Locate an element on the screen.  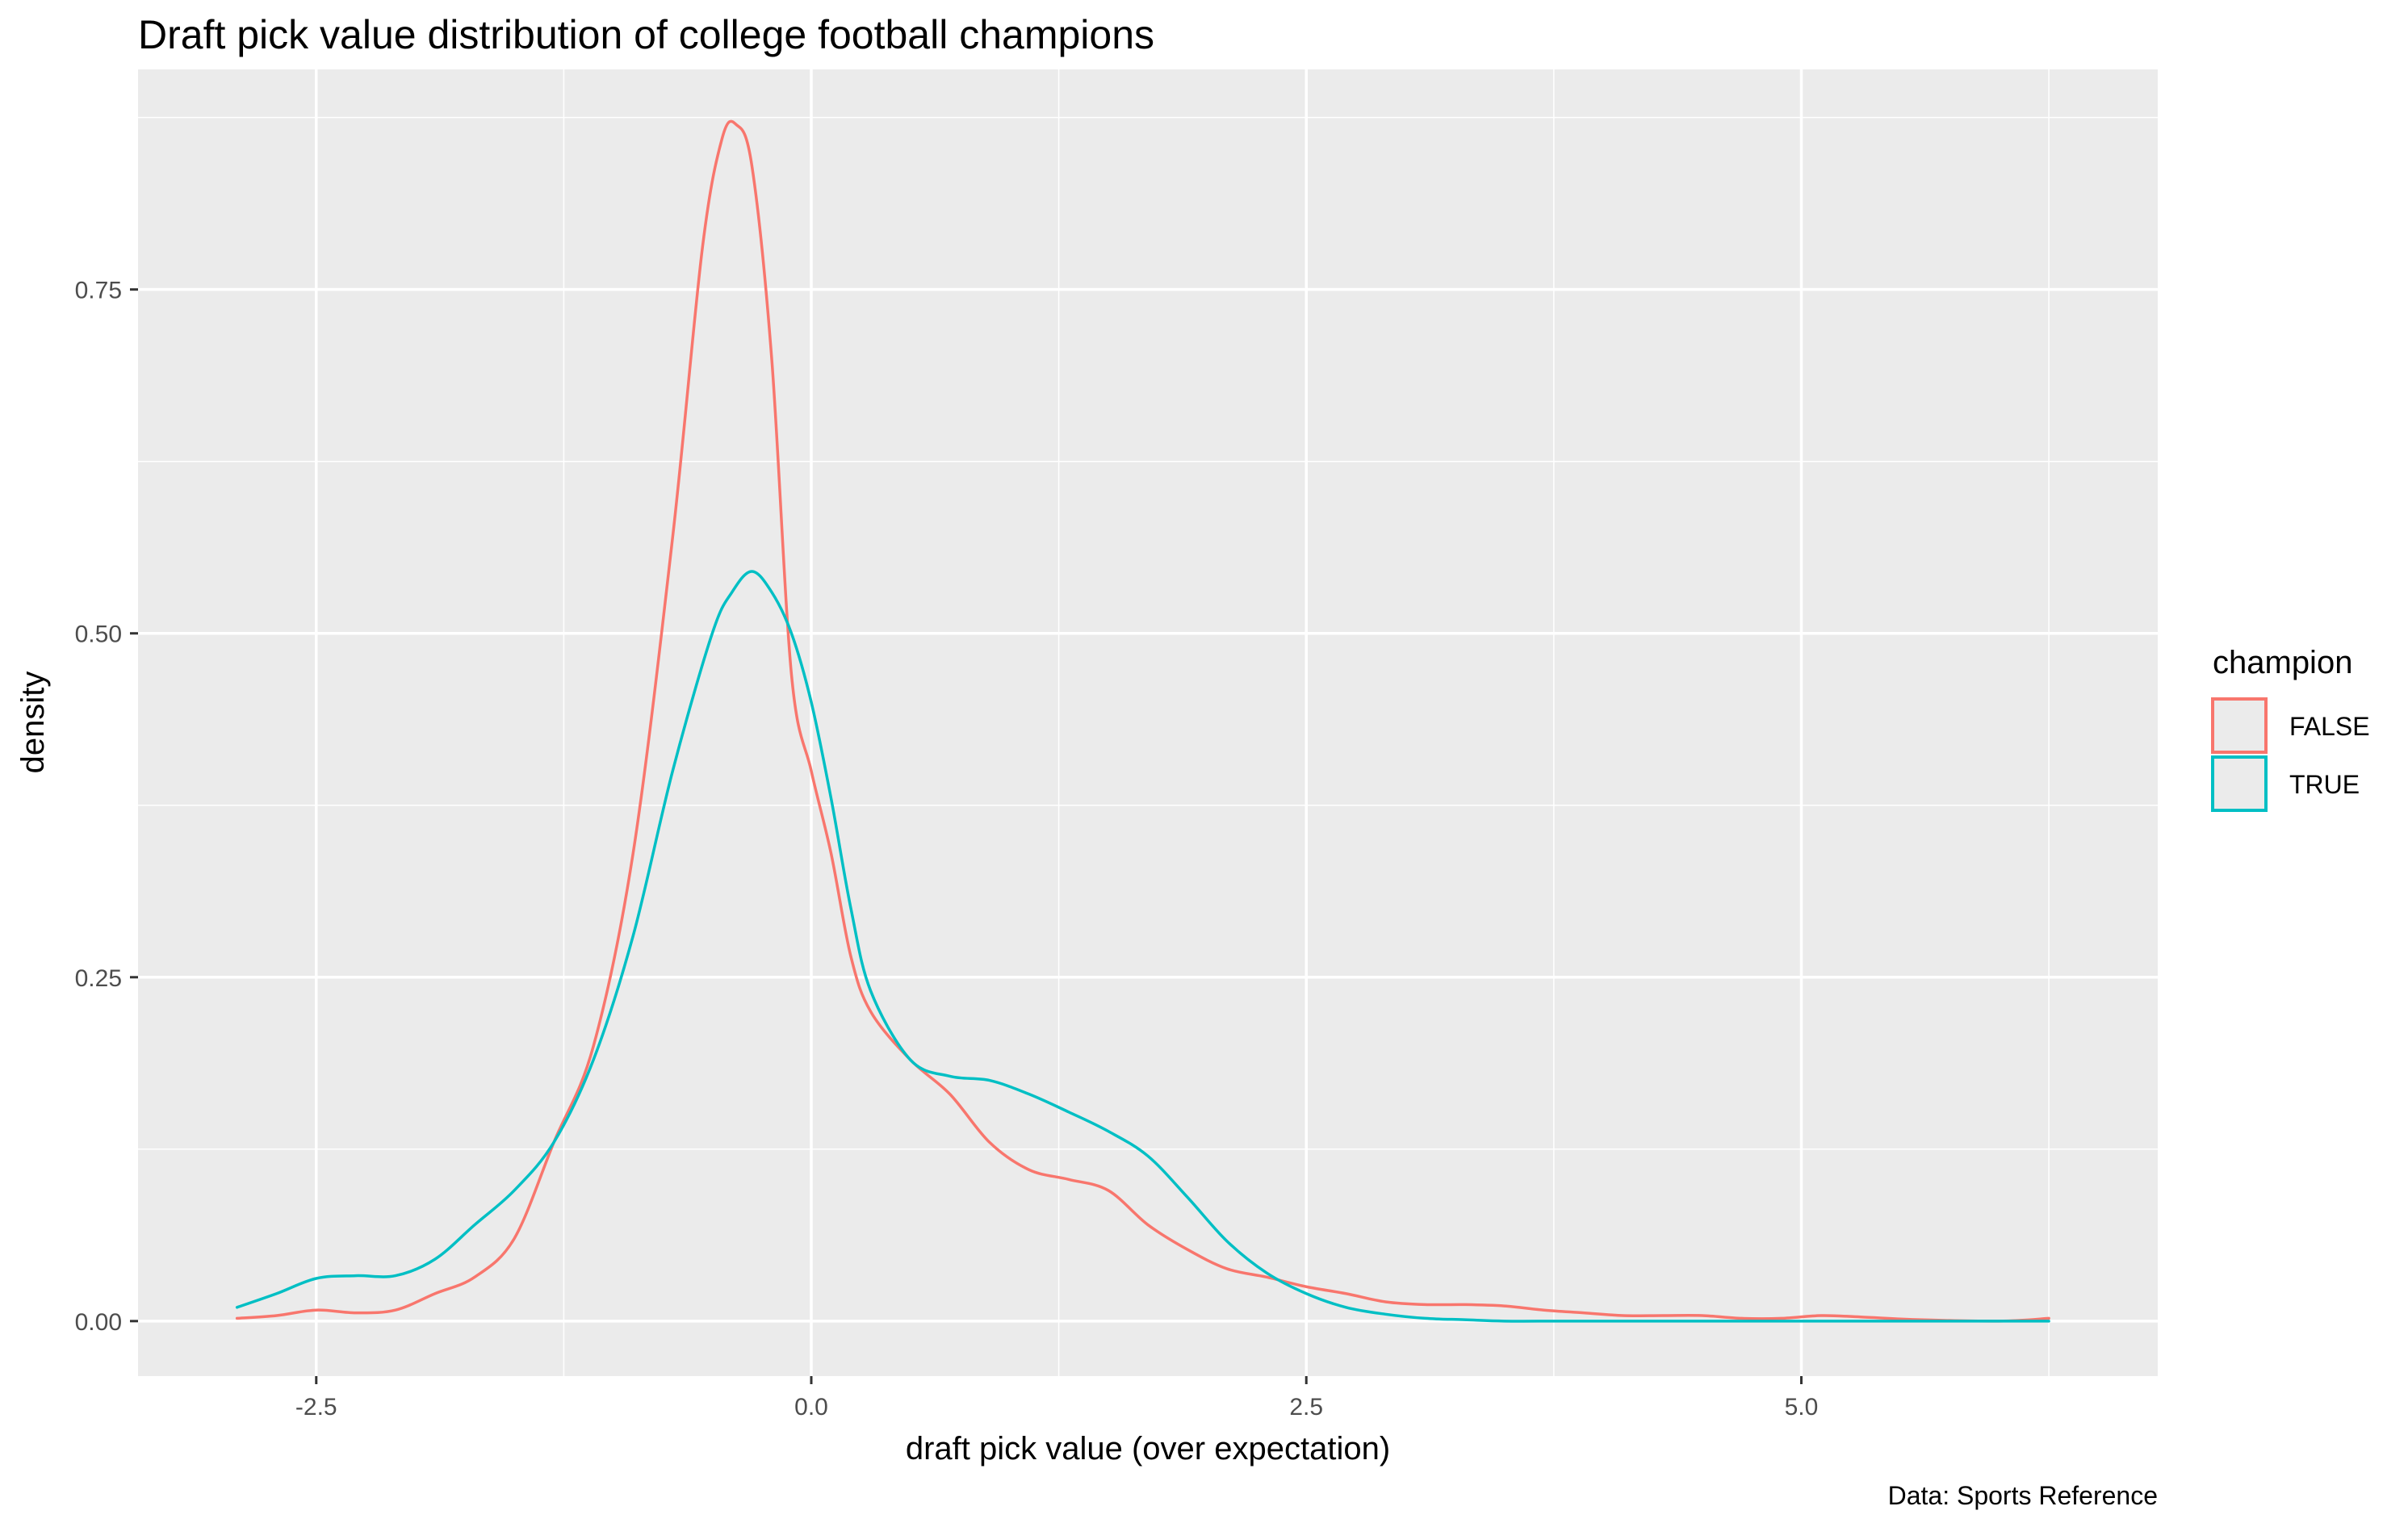
x-tick-label: 5.0 is located at coordinates (1802, 1407).